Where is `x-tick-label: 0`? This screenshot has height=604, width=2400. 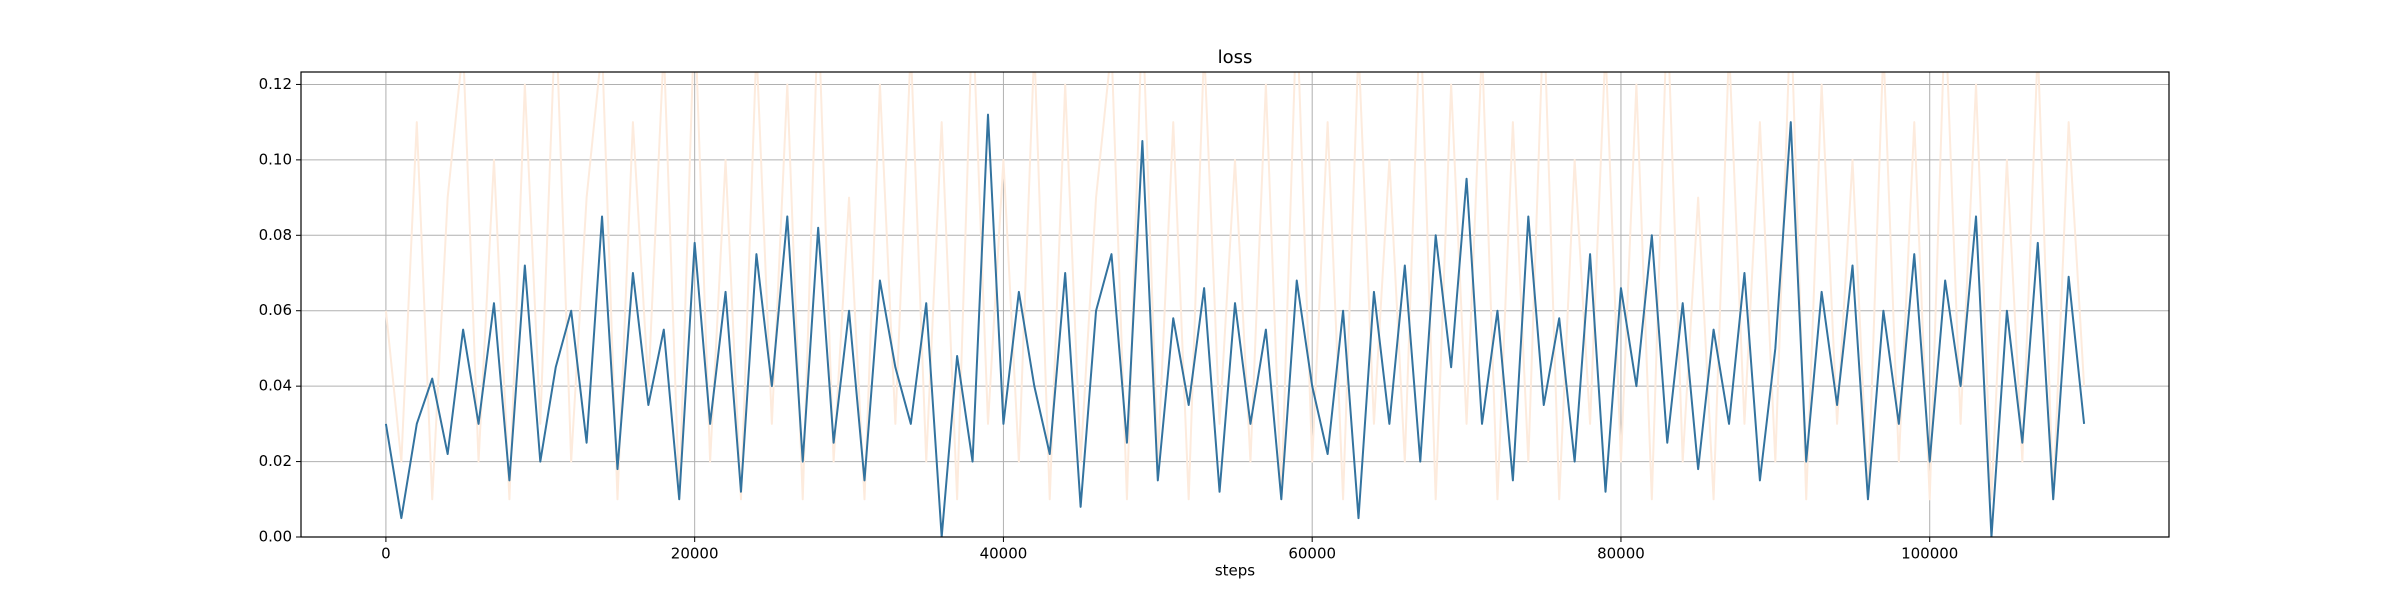 x-tick-label: 0 is located at coordinates (386, 554).